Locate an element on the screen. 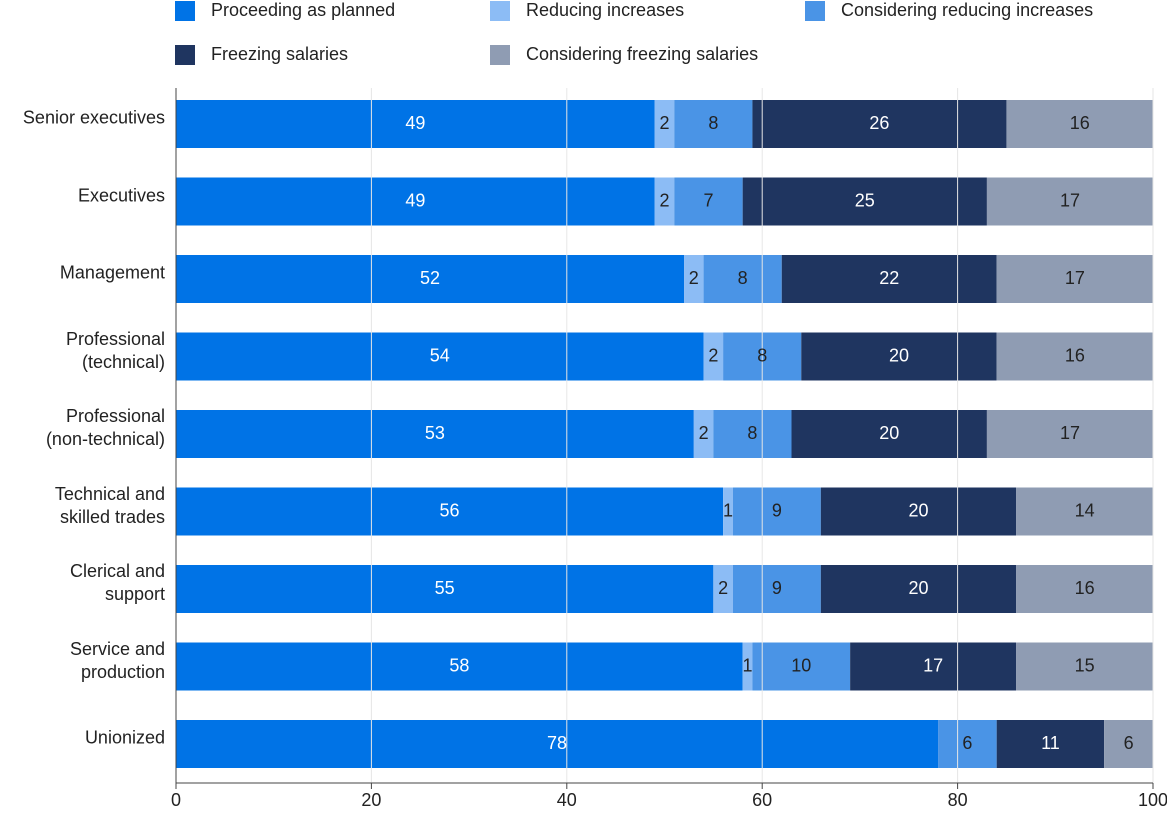 The image size is (1167, 813). y-tick-label: Executives is located at coordinates (121, 195).